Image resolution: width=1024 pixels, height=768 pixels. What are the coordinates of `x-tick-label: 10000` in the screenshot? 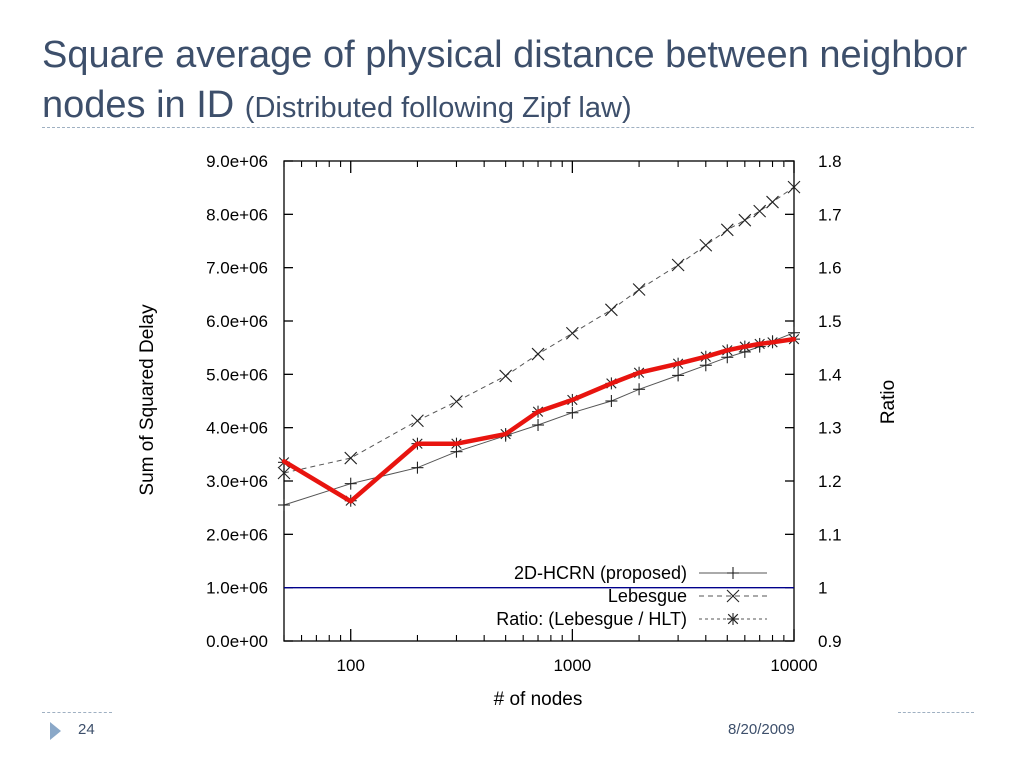 It's located at (793, 665).